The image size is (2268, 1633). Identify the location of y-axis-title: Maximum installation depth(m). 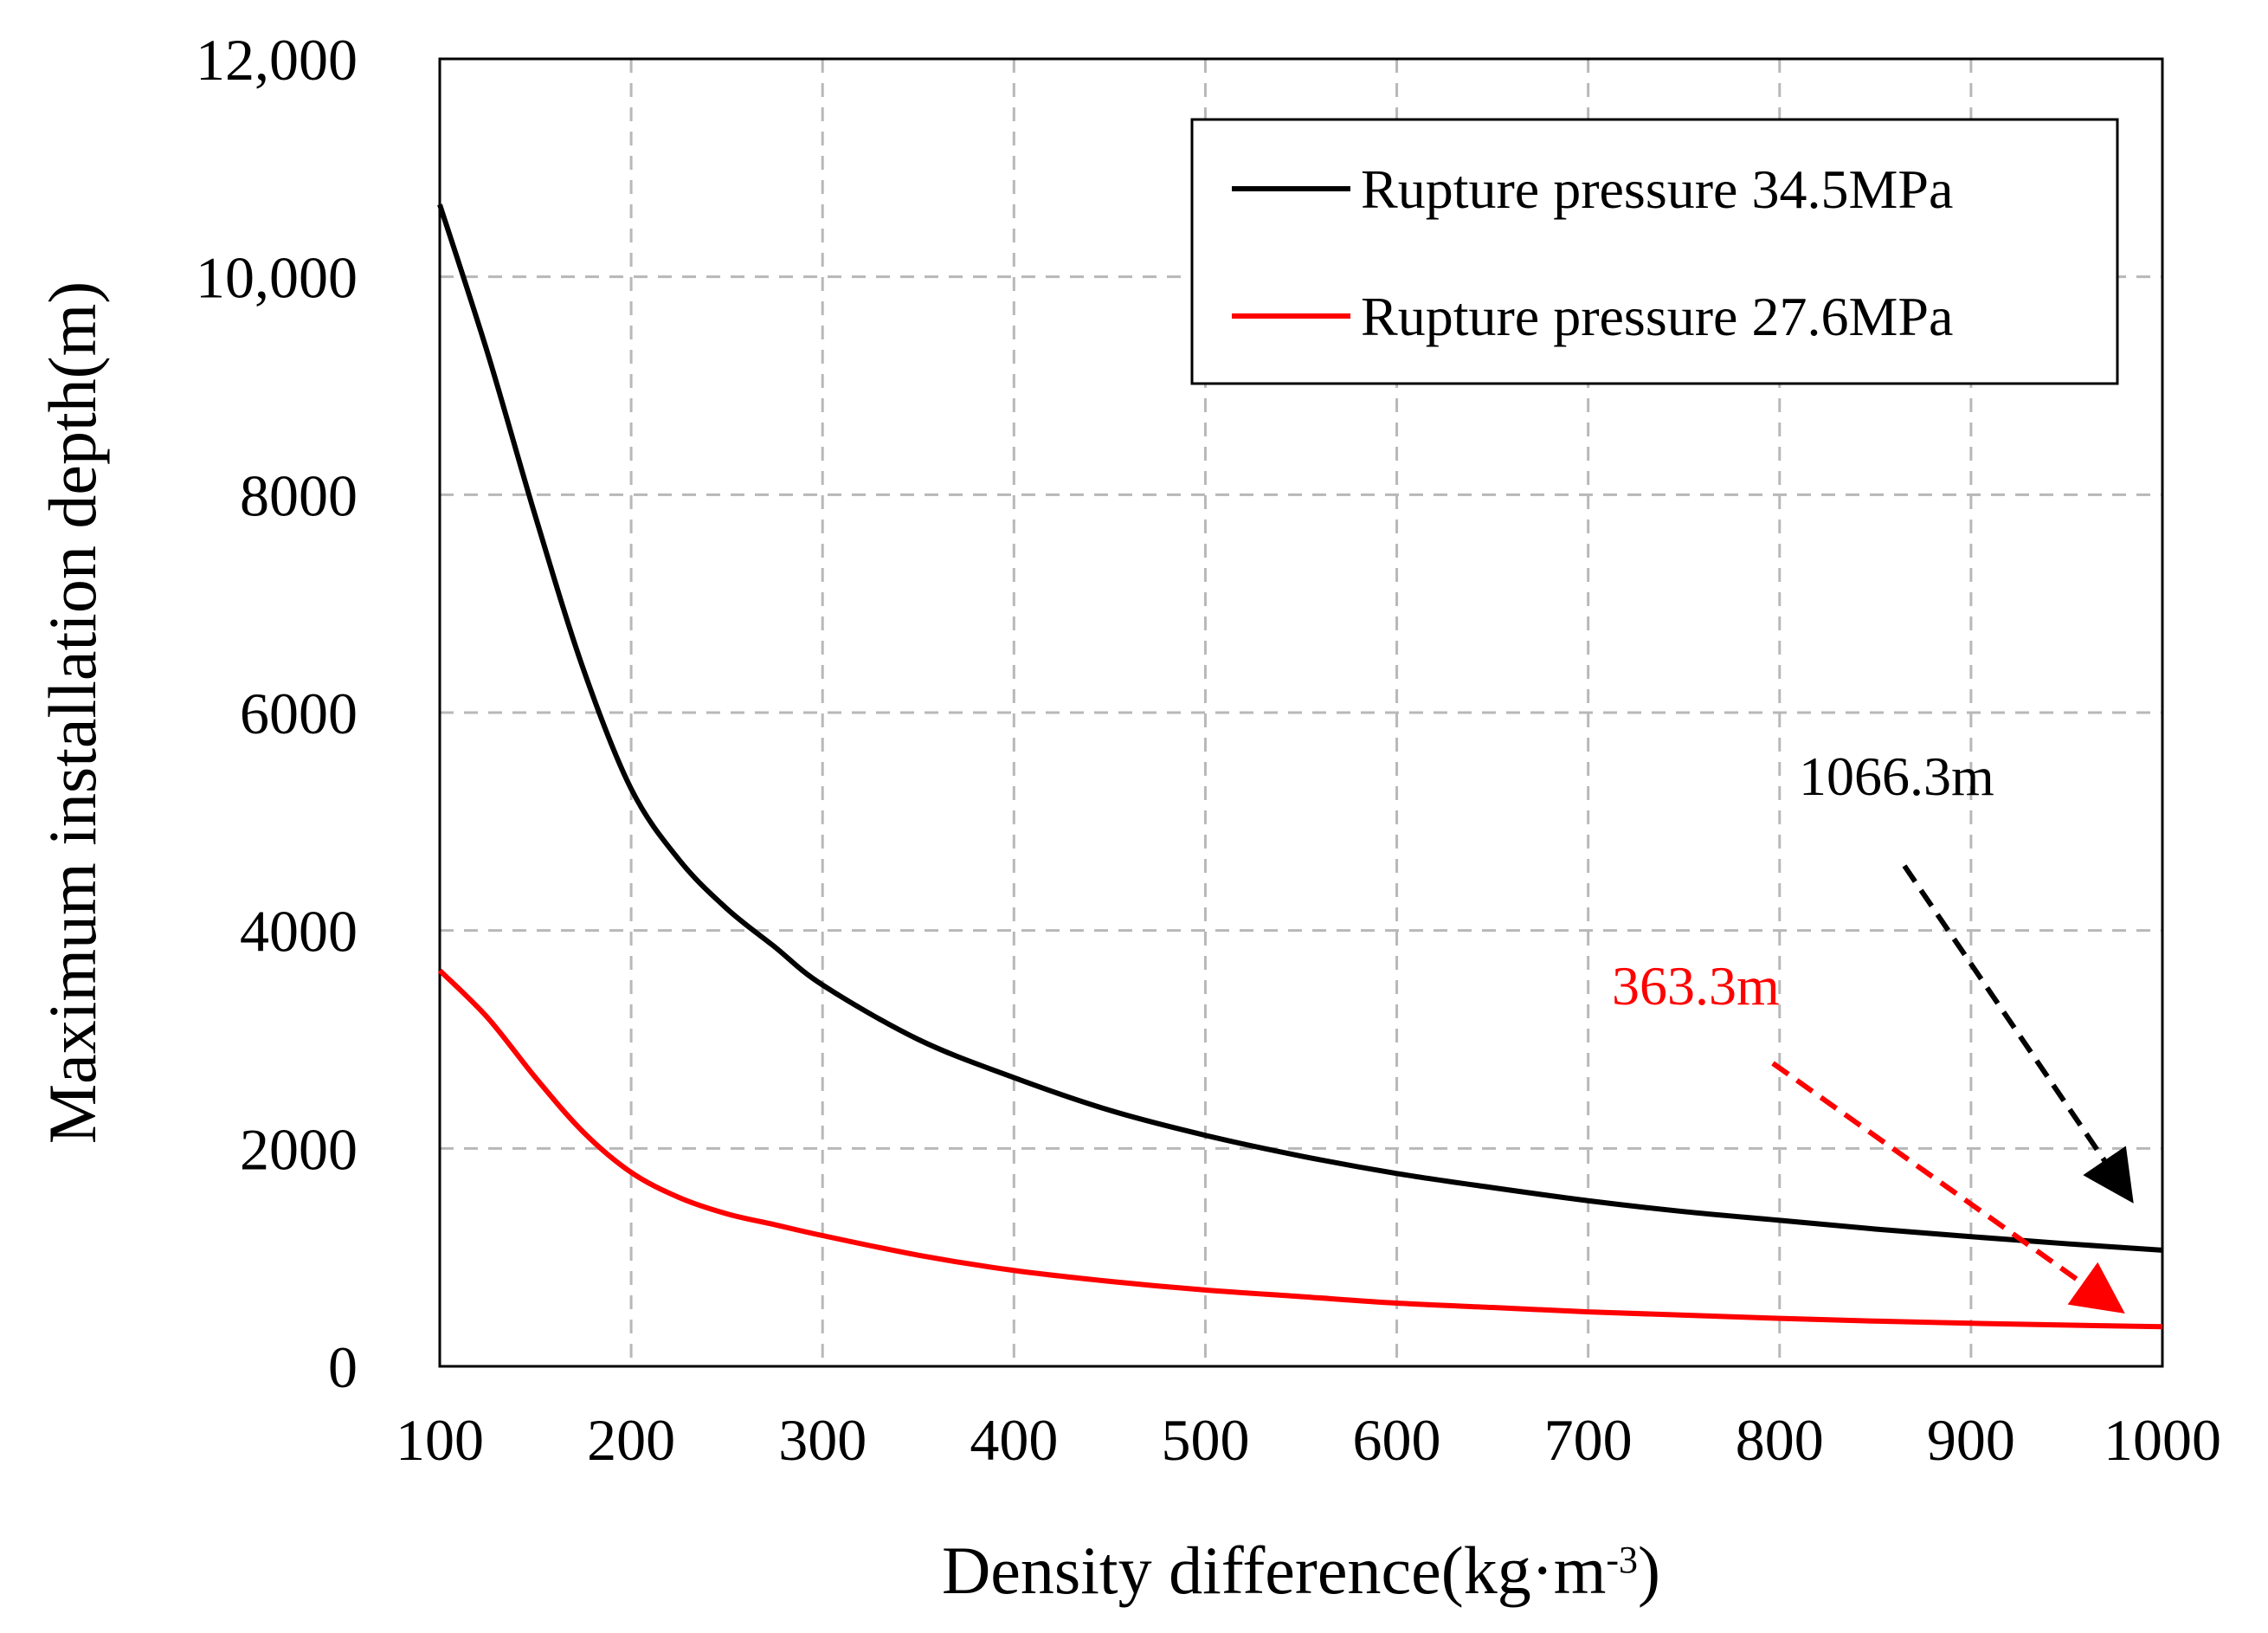
(72, 713).